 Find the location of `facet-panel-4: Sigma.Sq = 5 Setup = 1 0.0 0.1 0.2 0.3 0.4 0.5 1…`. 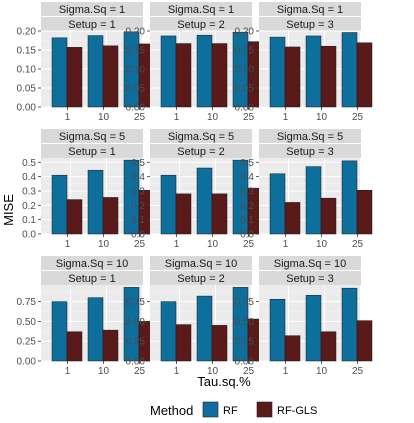

facet-panel-4: Sigma.Sq = 5 Setup = 1 0.0 0.1 0.2 0.3 0.4 0.5 1… is located at coordinates (88, 189).